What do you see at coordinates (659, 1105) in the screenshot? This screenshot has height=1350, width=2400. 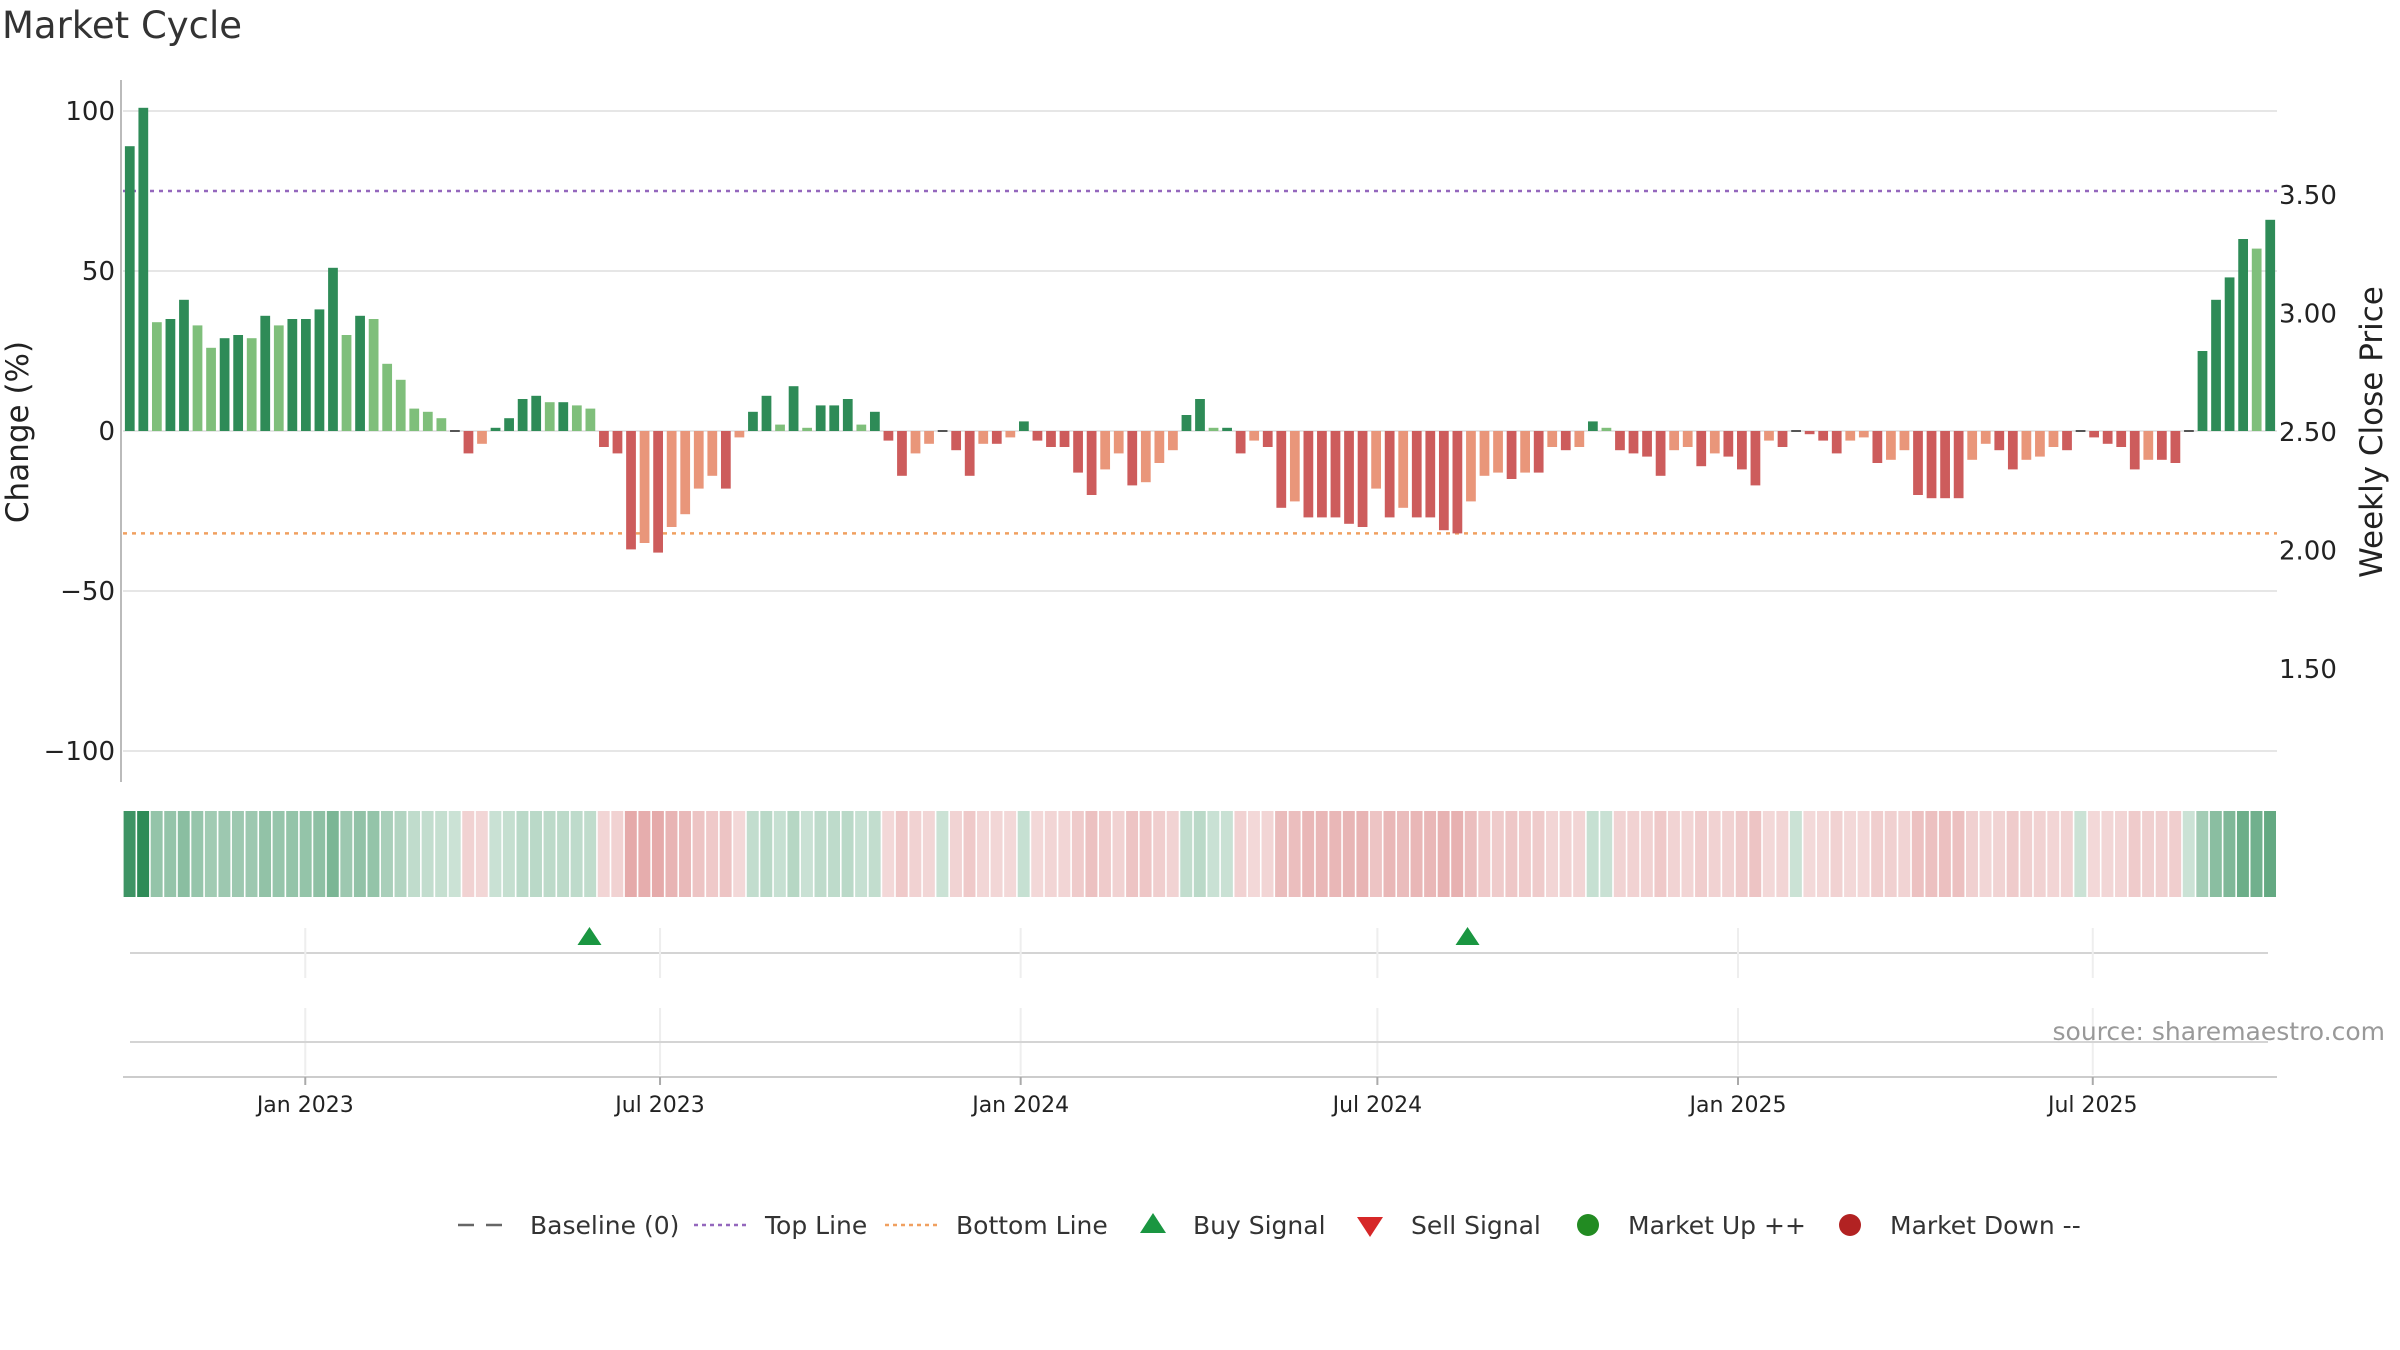 I see `x-tick-label: Jul 2023` at bounding box center [659, 1105].